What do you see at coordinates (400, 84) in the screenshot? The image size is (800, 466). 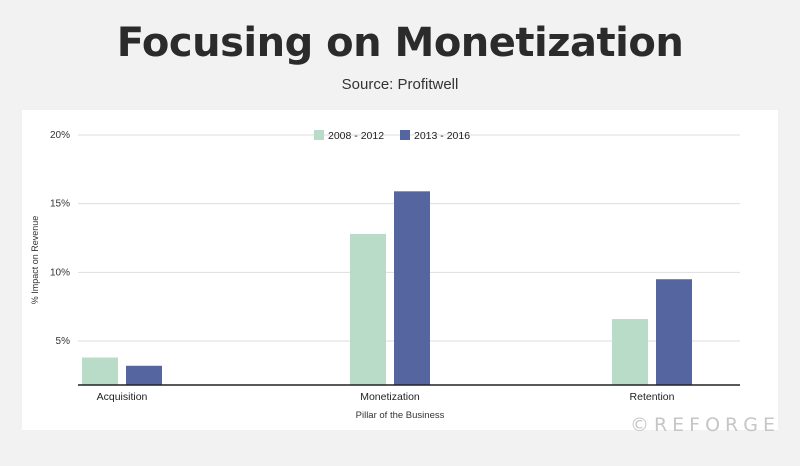 I see `chart-subtitle: Source: Profitwell` at bounding box center [400, 84].